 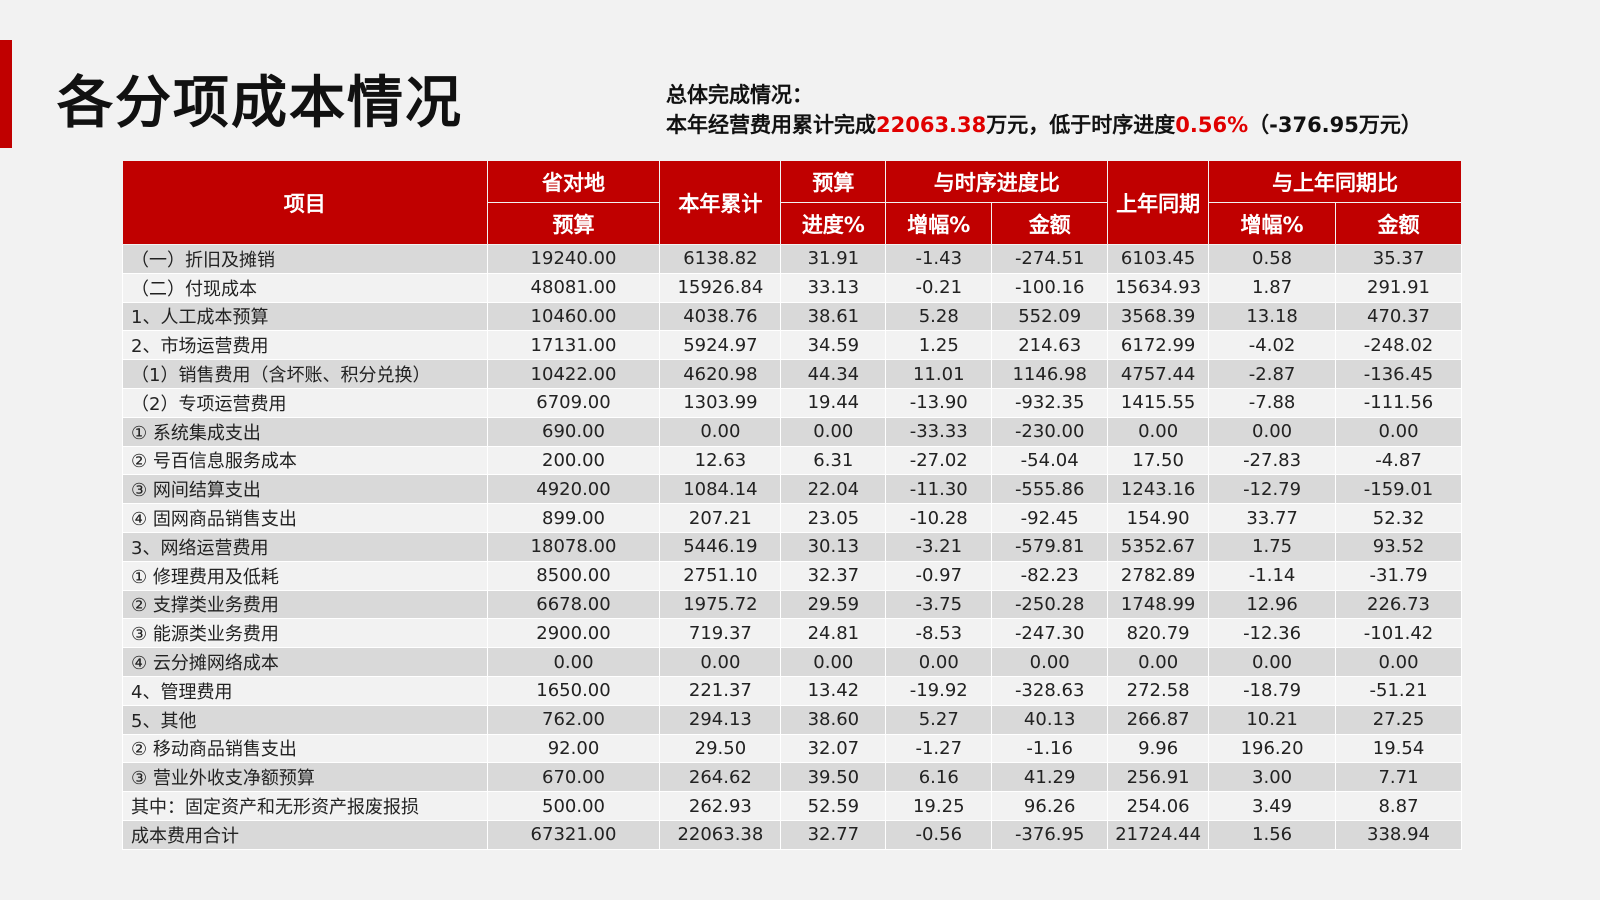 I want to click on cell: 31.91, so click(x=833, y=259).